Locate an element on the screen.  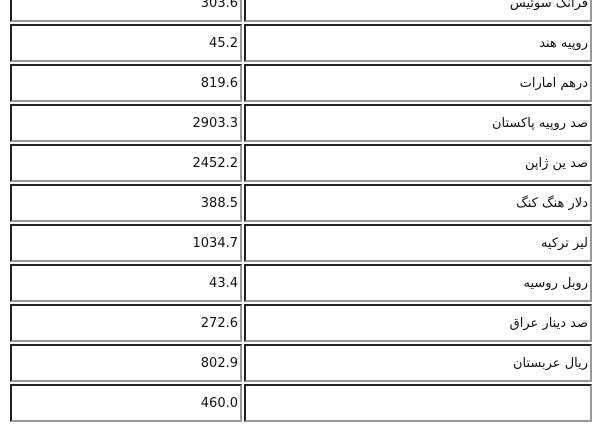
currency-name: روبل روسیه is located at coordinates (418, 283).